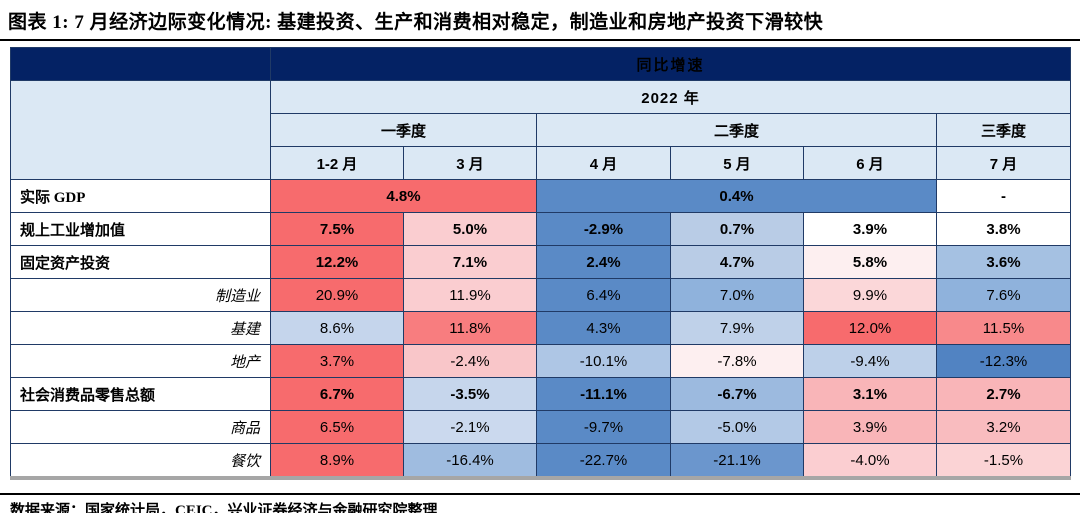  What do you see at coordinates (870, 328) in the screenshot?
I see `value-cell: 12.0%` at bounding box center [870, 328].